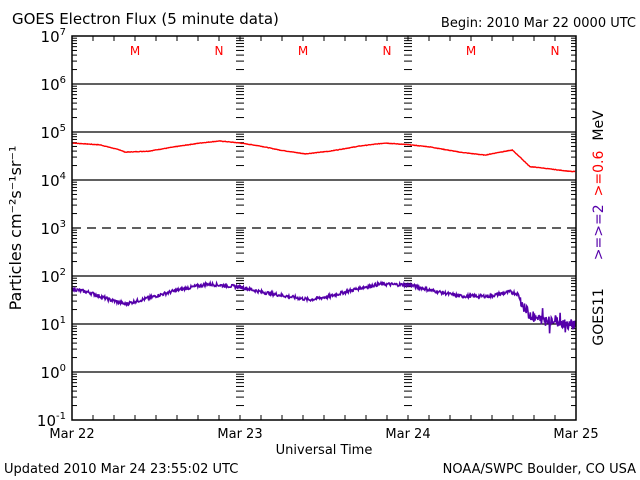 This screenshot has width=640, height=480. I want to click on y-tick-labels: 10⁷ 10⁶ 10⁵ 10⁴ 10³ 10² 10¹ 10⁰ 10⁻¹, so click(51, 228).